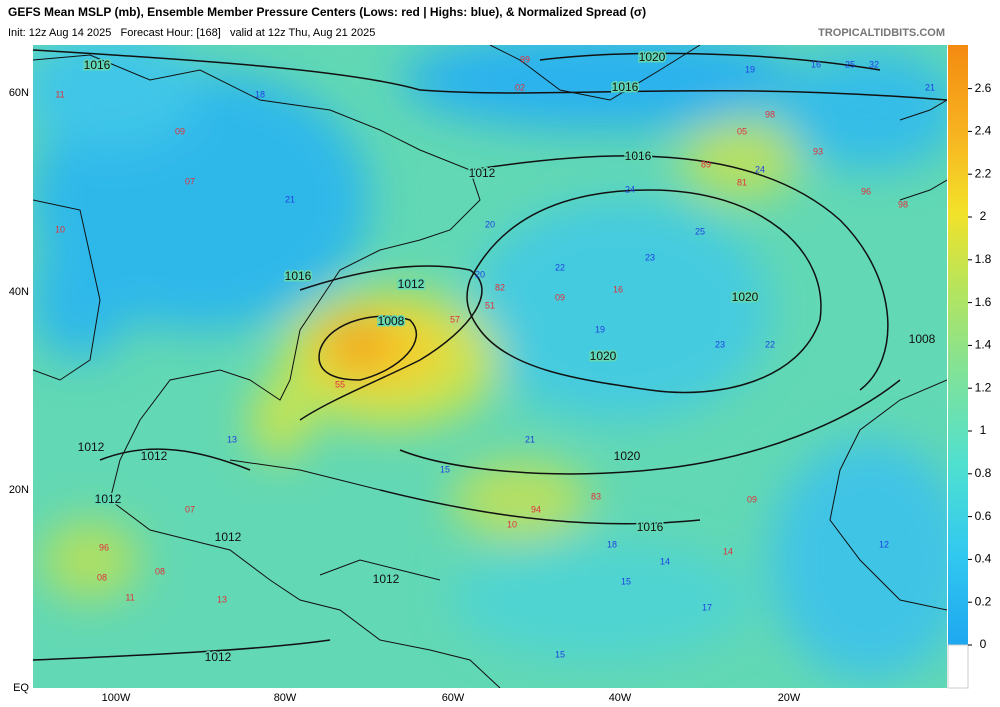 Image resolution: width=1000 pixels, height=707 pixels. I want to click on colorbar-label: 1.6, so click(983, 302).